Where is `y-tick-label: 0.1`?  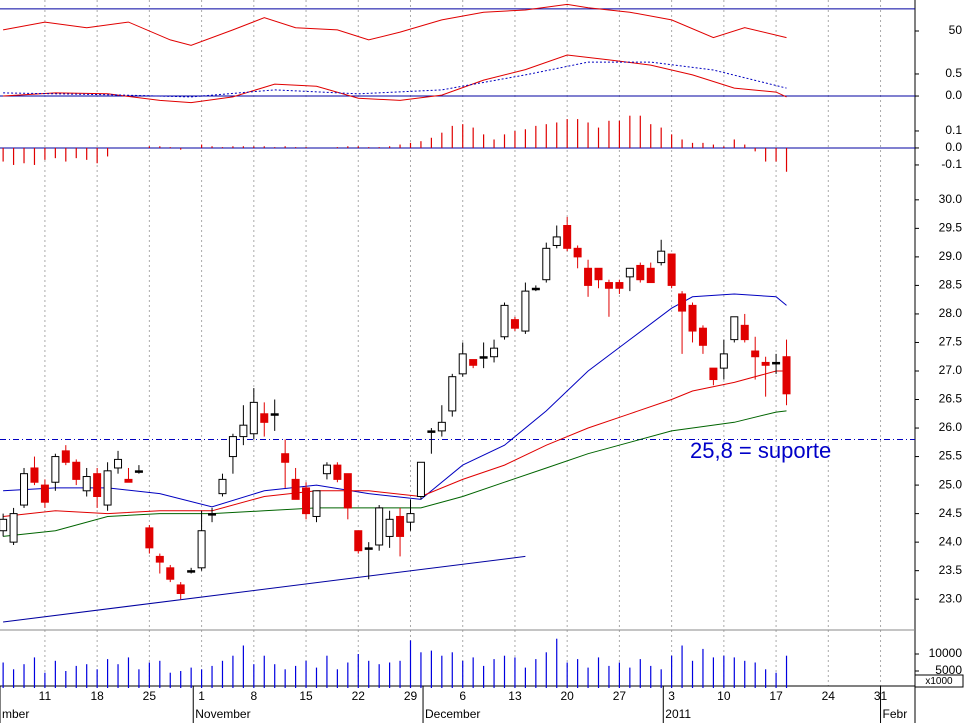
y-tick-label: 0.1 is located at coordinates (953, 130).